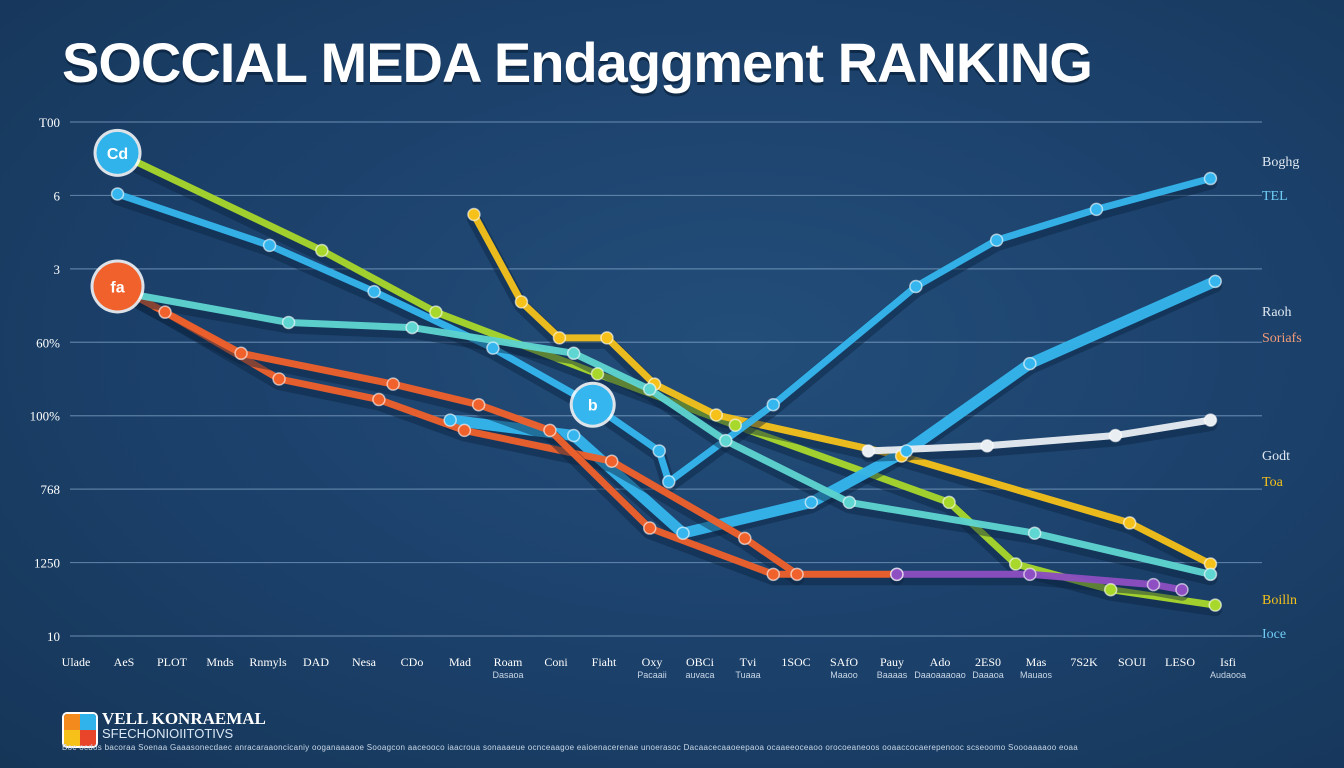  Describe the element at coordinates (220, 662) in the screenshot. I see `x-tick-label: Mnds` at that location.